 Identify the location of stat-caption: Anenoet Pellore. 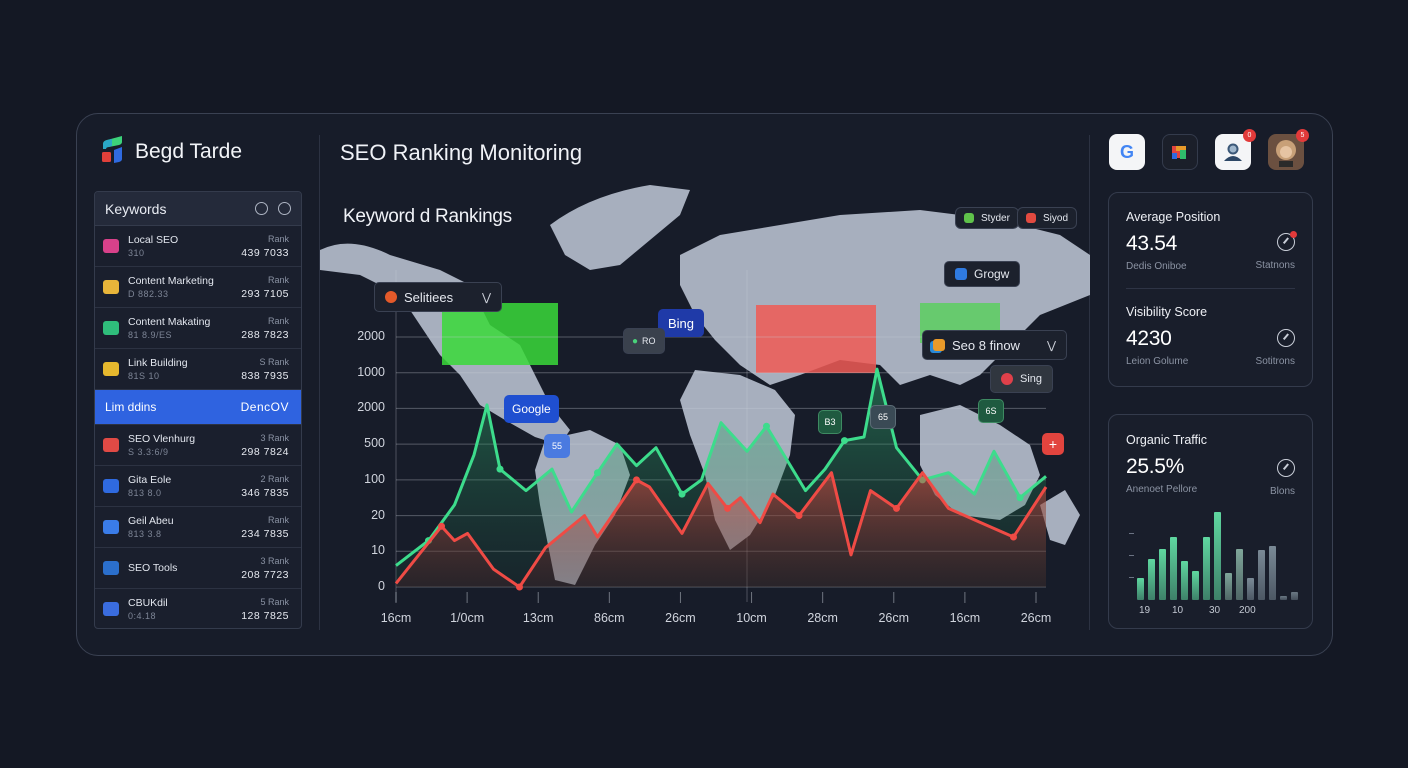
(1162, 489).